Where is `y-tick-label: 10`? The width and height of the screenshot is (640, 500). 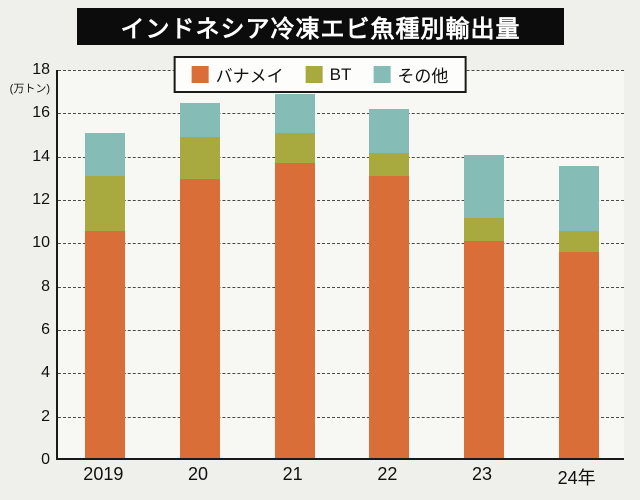 y-tick-label: 10 is located at coordinates (41, 243).